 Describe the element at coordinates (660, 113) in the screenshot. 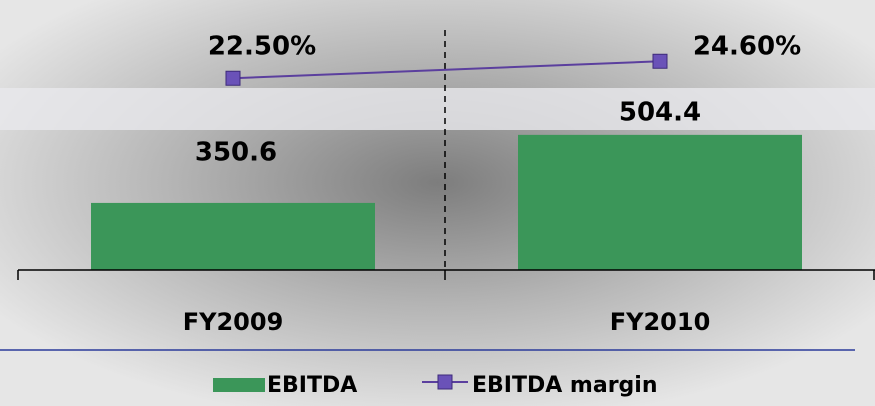

I see `bar-value-label: 504.4` at that location.